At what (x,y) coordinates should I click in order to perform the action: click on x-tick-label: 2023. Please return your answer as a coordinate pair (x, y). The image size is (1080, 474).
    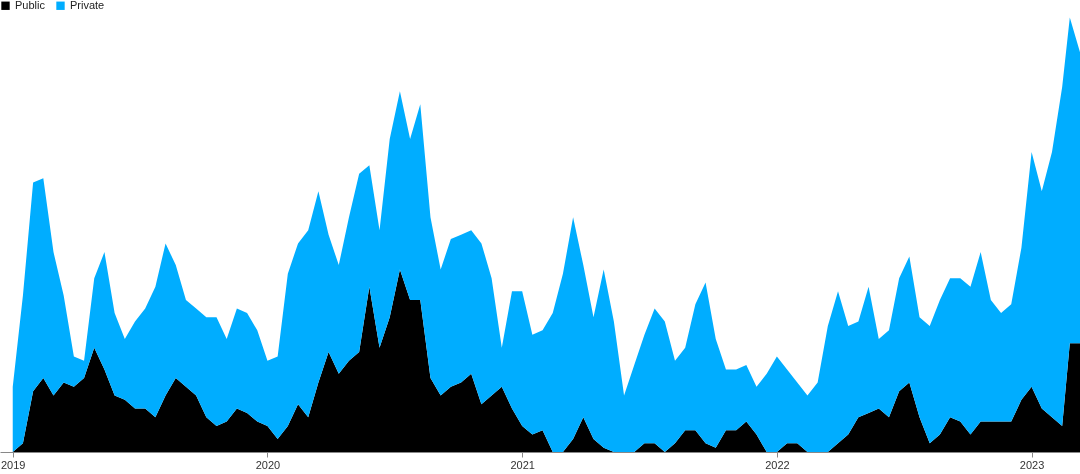
    Looking at the image, I should click on (1032, 464).